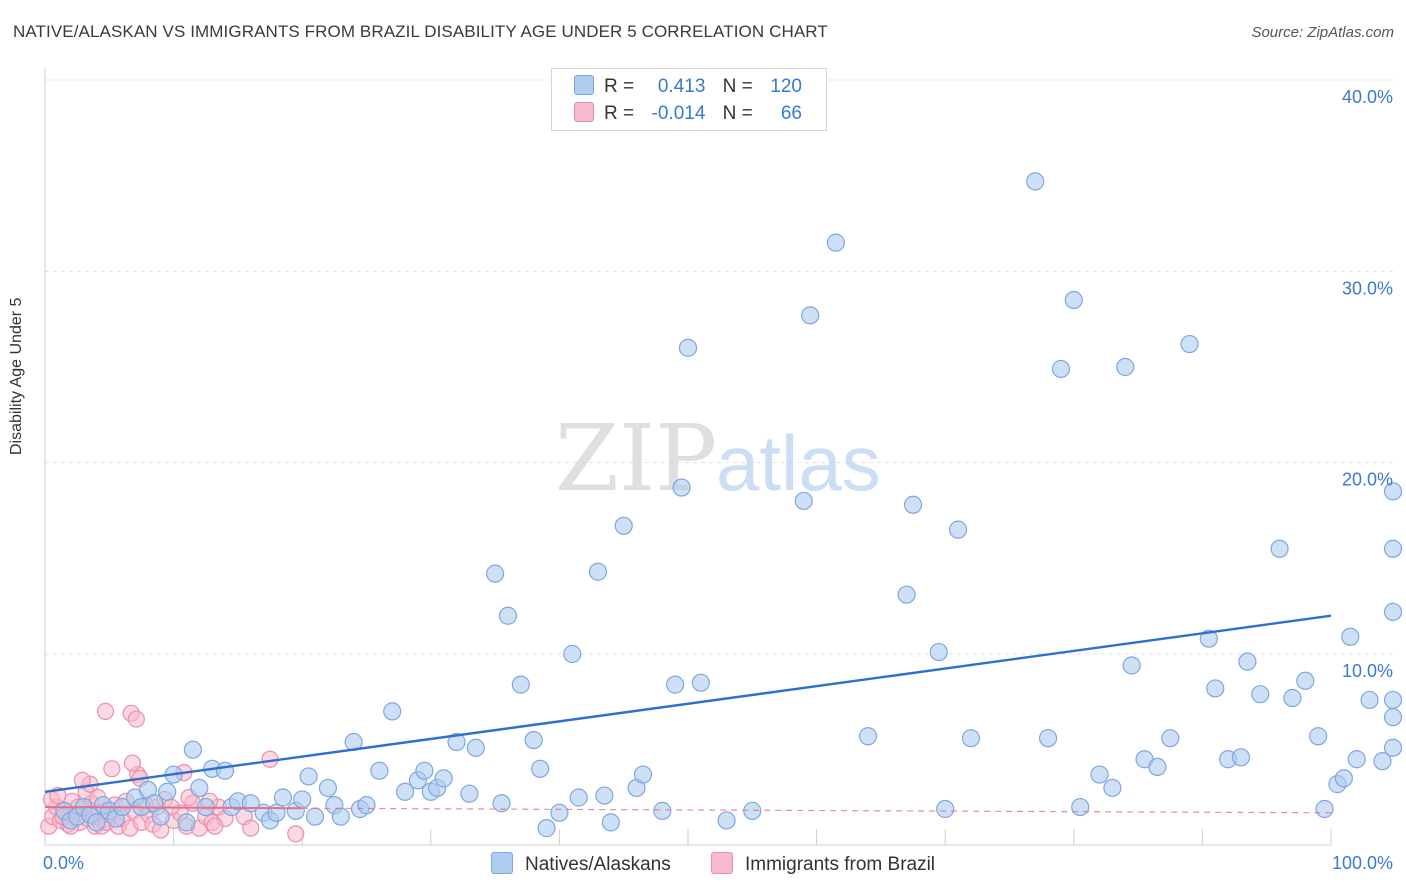 Image resolution: width=1406 pixels, height=892 pixels. Describe the element at coordinates (598, 864) in the screenshot. I see `legend-label-natives: Natives/Alaskans` at that location.